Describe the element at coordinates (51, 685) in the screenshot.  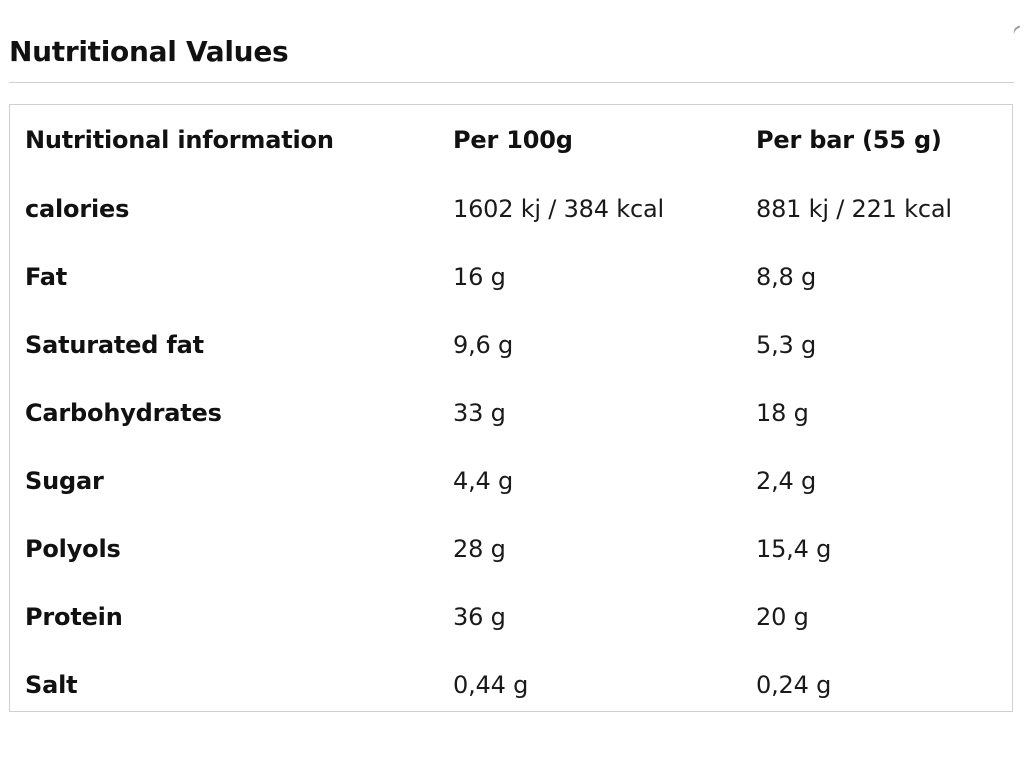
I see `row-label: Salt` at that location.